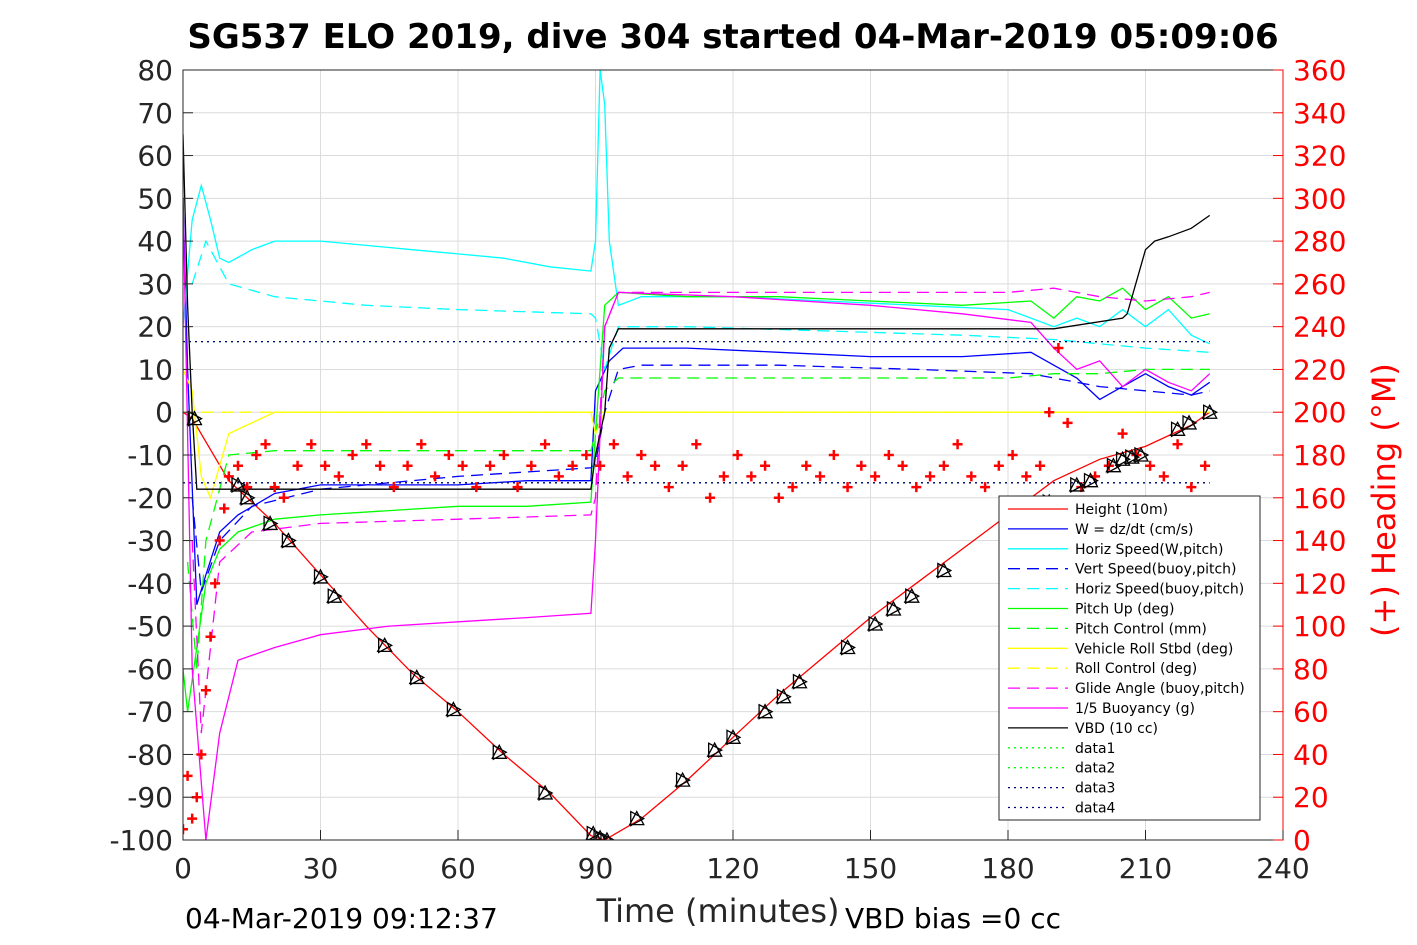 Image resolution: width=1417 pixels, height=945 pixels. Describe the element at coordinates (718, 911) in the screenshot. I see `x-axis-label: Time (minutes)` at that location.